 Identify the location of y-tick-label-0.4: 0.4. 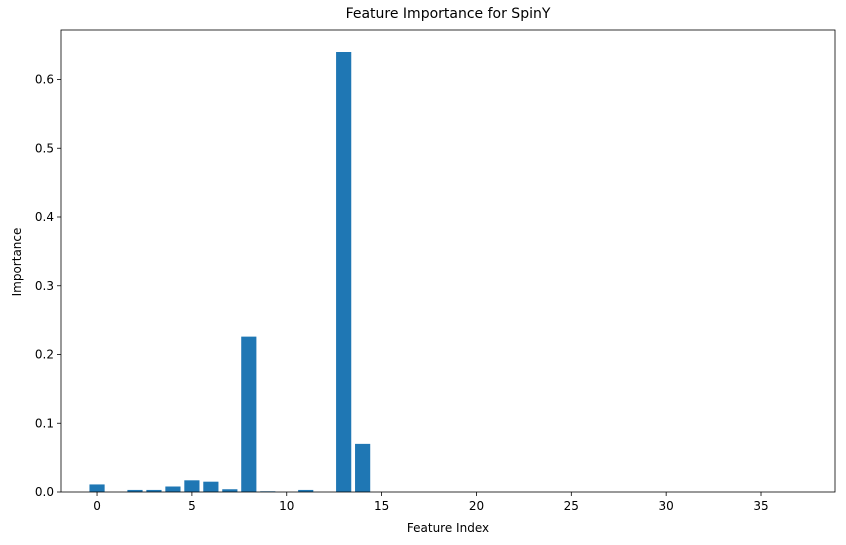
(44, 217).